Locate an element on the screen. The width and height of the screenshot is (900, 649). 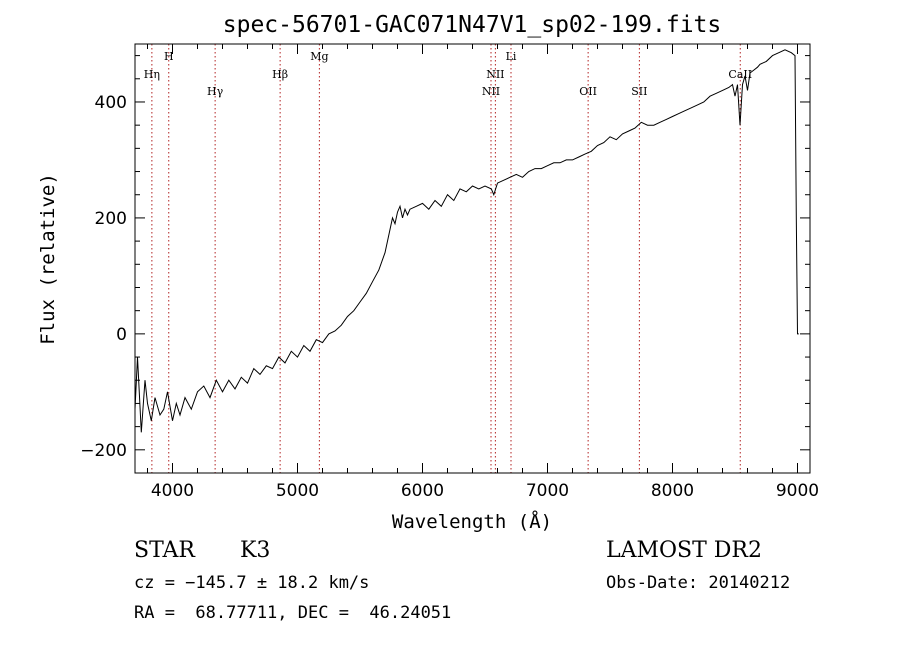
x-tick-label: 6000 is located at coordinates (422, 491).